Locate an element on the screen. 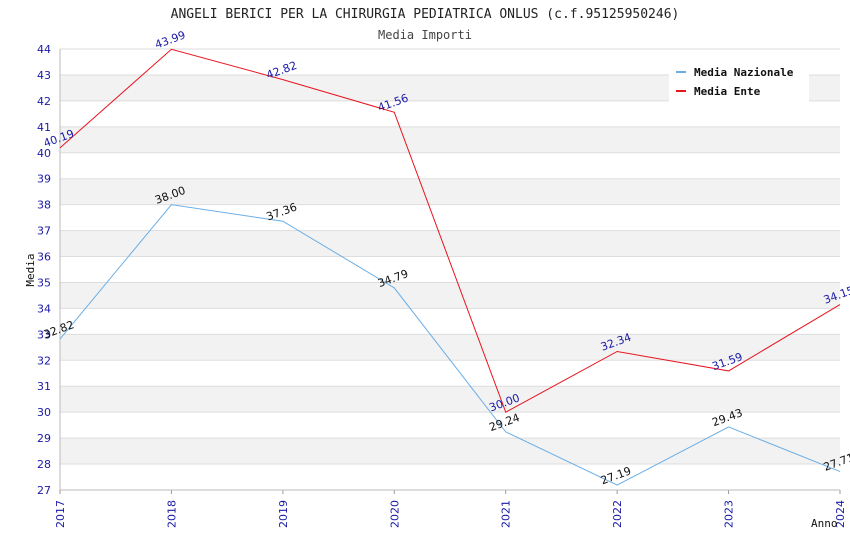 This screenshot has width=850, height=550. y-tick-label: 30 is located at coordinates (44, 412).